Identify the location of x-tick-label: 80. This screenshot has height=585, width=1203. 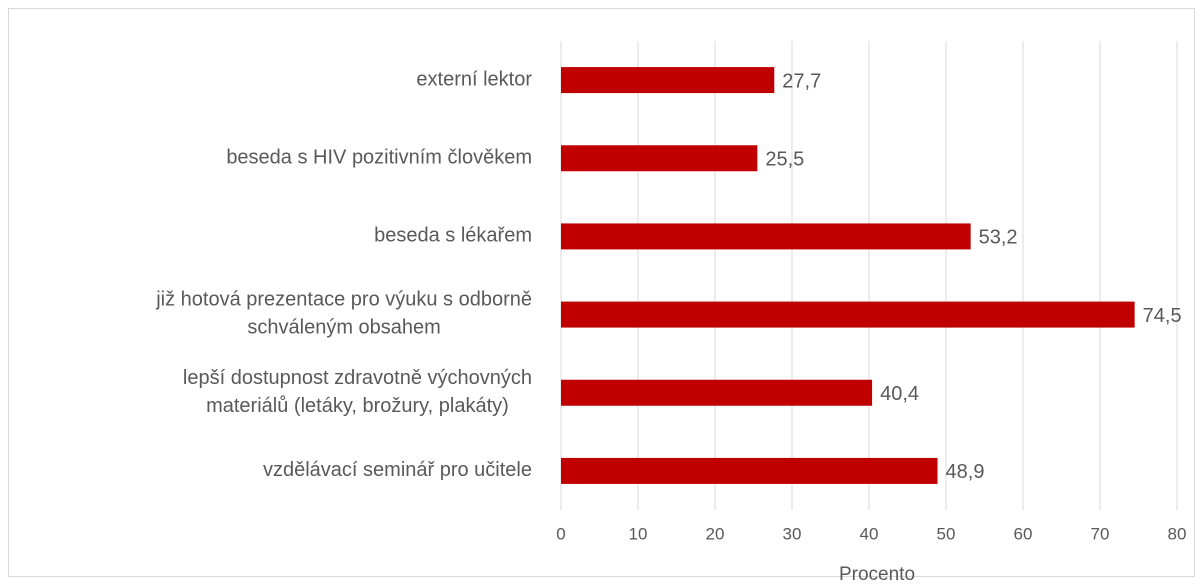
(1177, 533).